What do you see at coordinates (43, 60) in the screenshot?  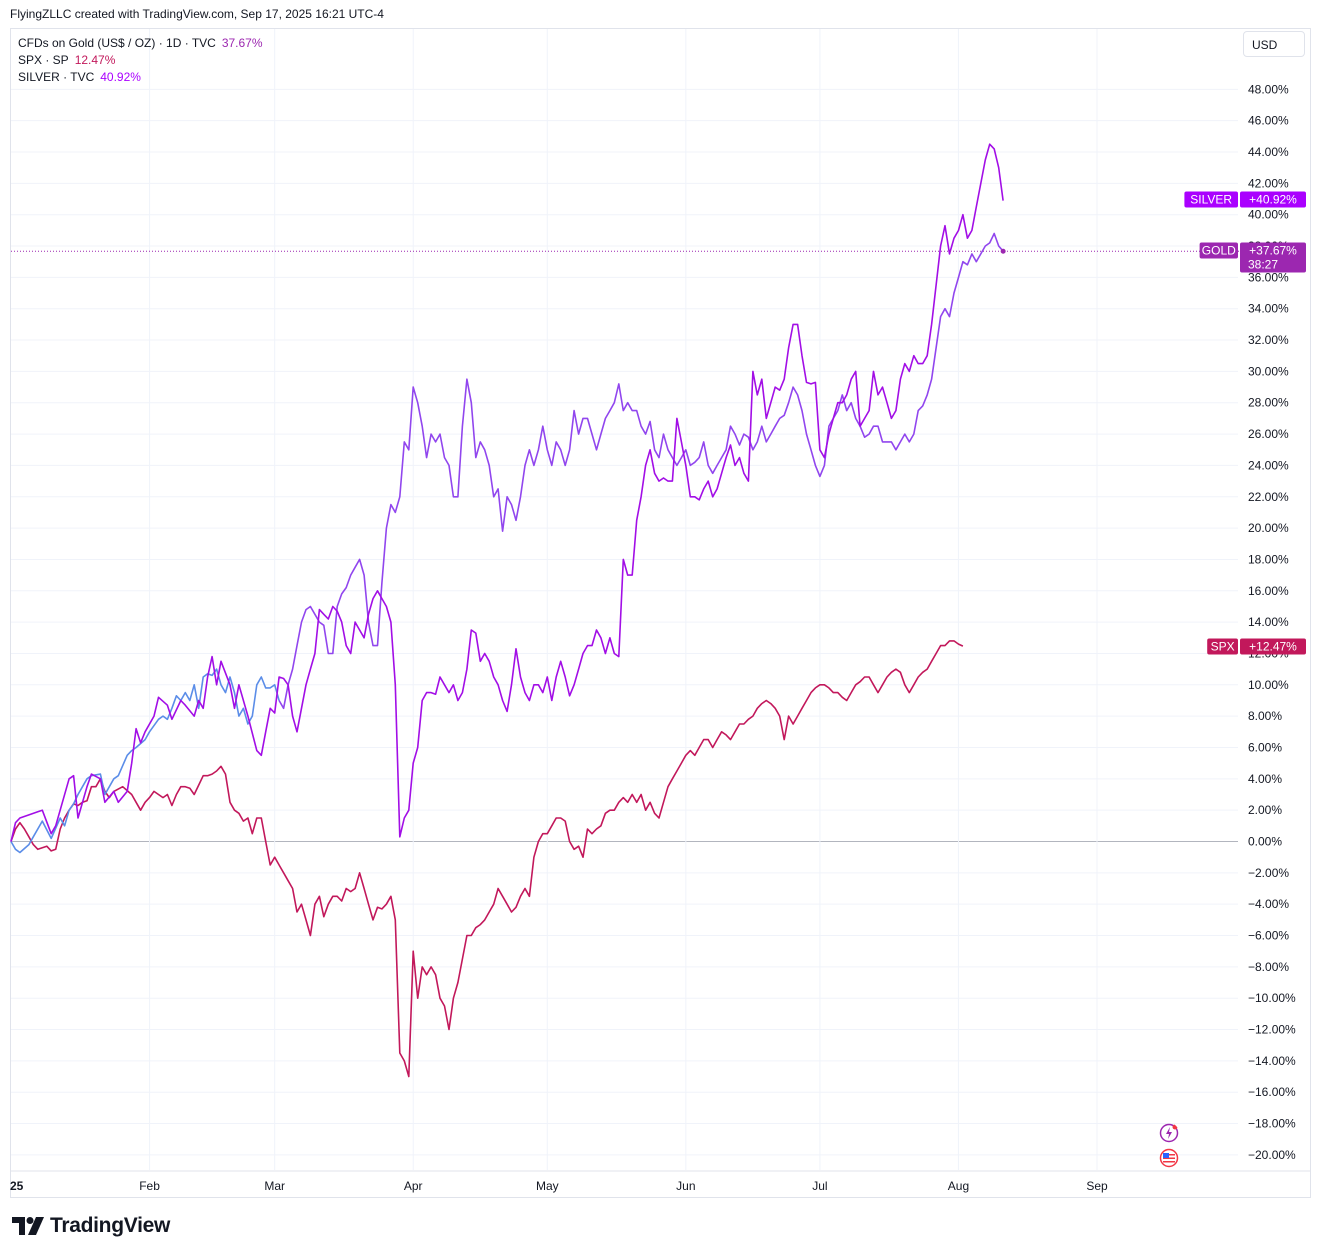 I see `legend-spx-label: SPX · SP` at bounding box center [43, 60].